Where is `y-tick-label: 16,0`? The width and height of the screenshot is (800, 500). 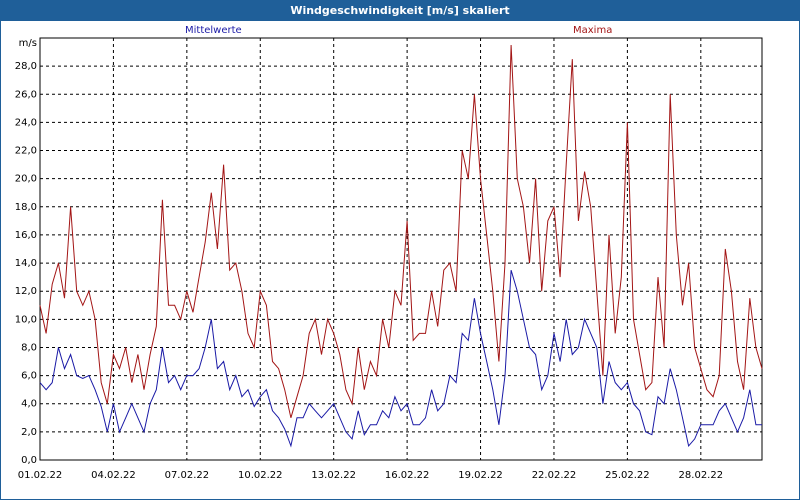
y-tick-label: 16,0 is located at coordinates (26, 235).